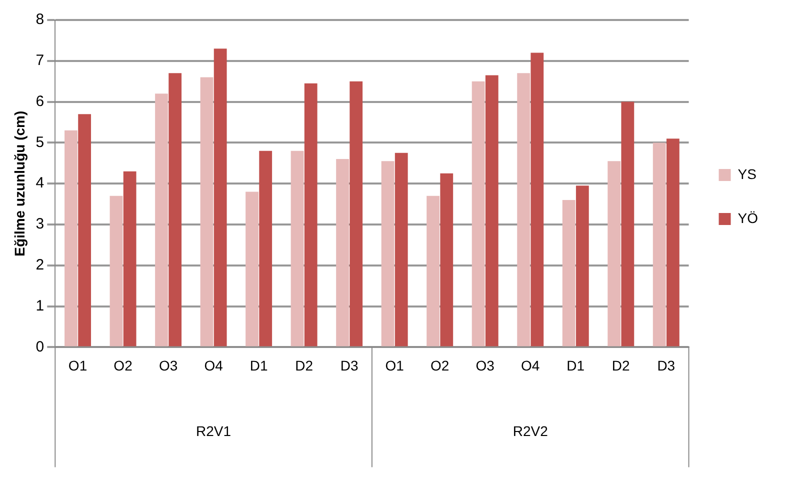 This screenshot has height=481, width=788. Describe the element at coordinates (40, 101) in the screenshot. I see `y-tick-label: 6` at that location.